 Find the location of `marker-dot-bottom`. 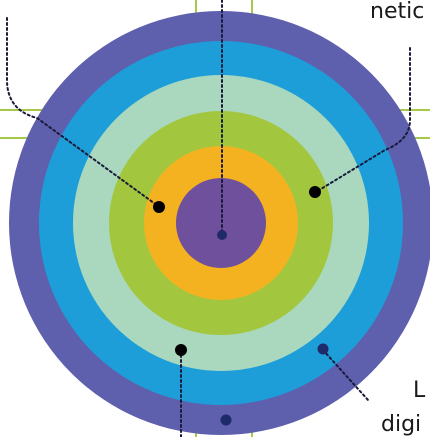

marker-dot-bottom is located at coordinates (181, 350).